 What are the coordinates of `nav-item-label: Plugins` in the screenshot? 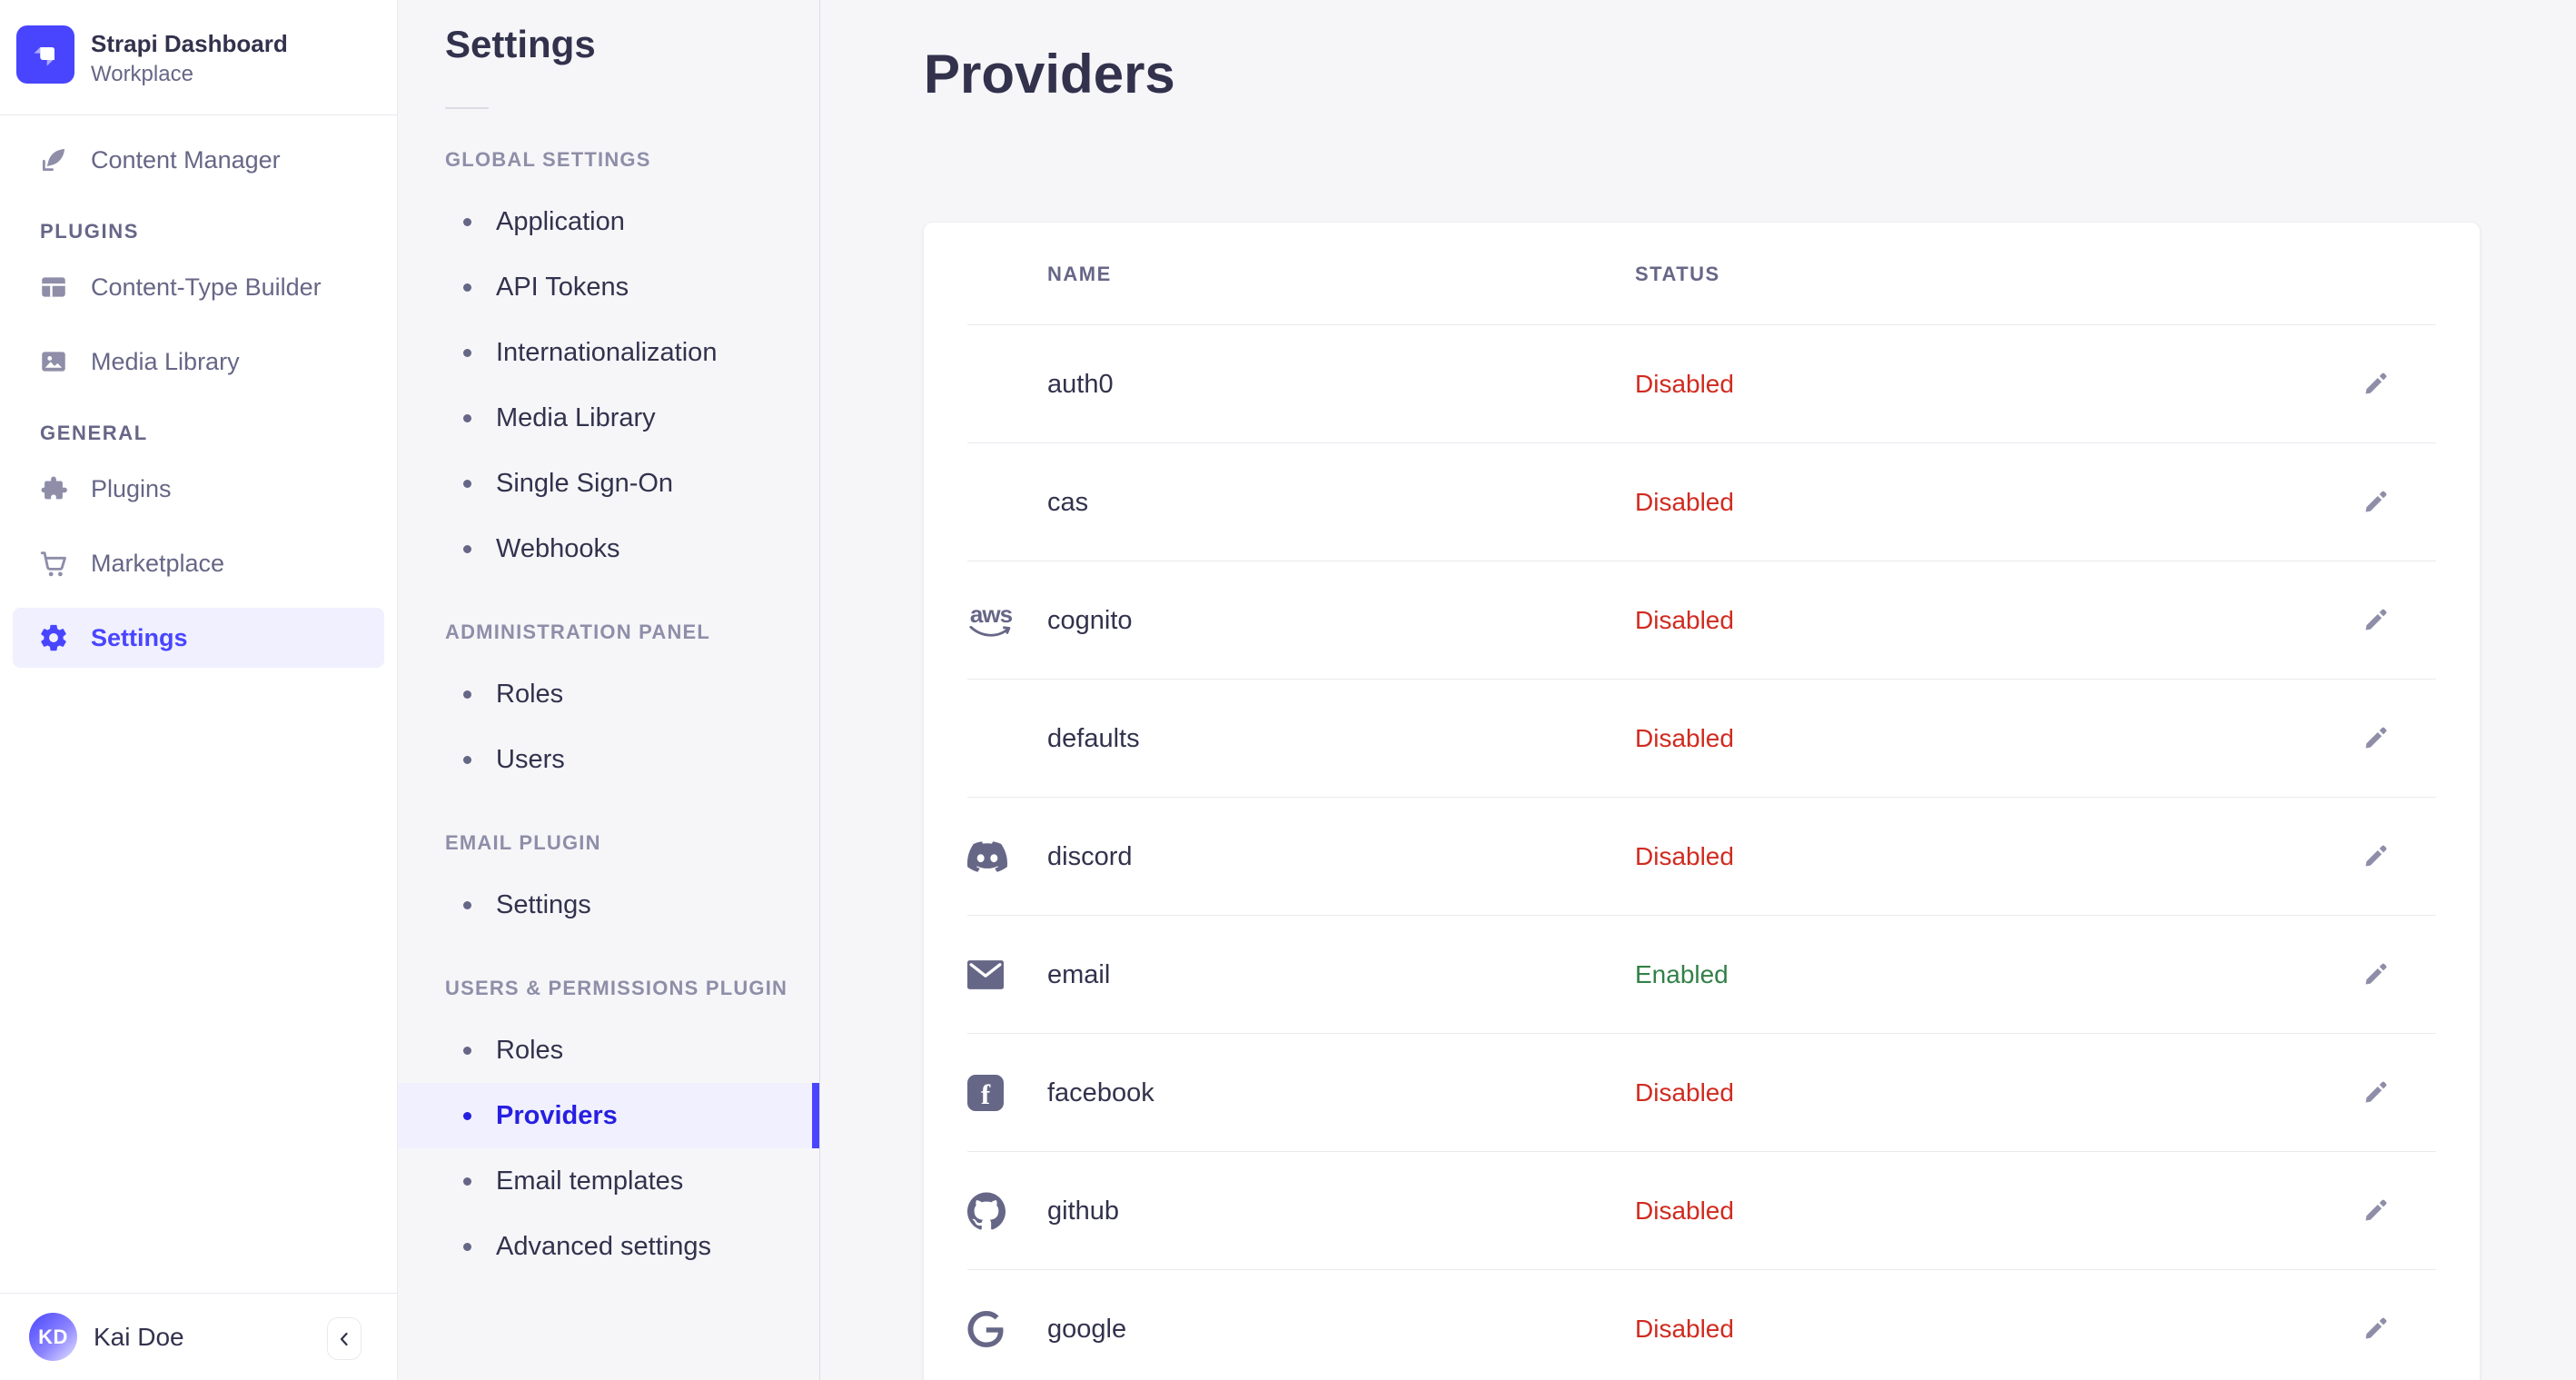 It's located at (131, 488).